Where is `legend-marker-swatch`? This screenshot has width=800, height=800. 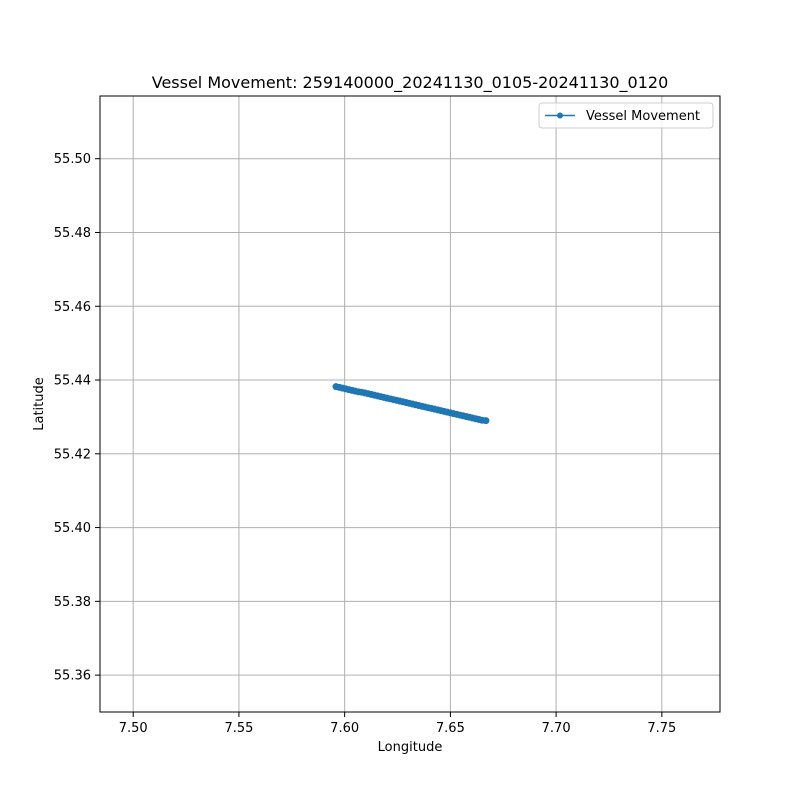
legend-marker-swatch is located at coordinates (560, 115).